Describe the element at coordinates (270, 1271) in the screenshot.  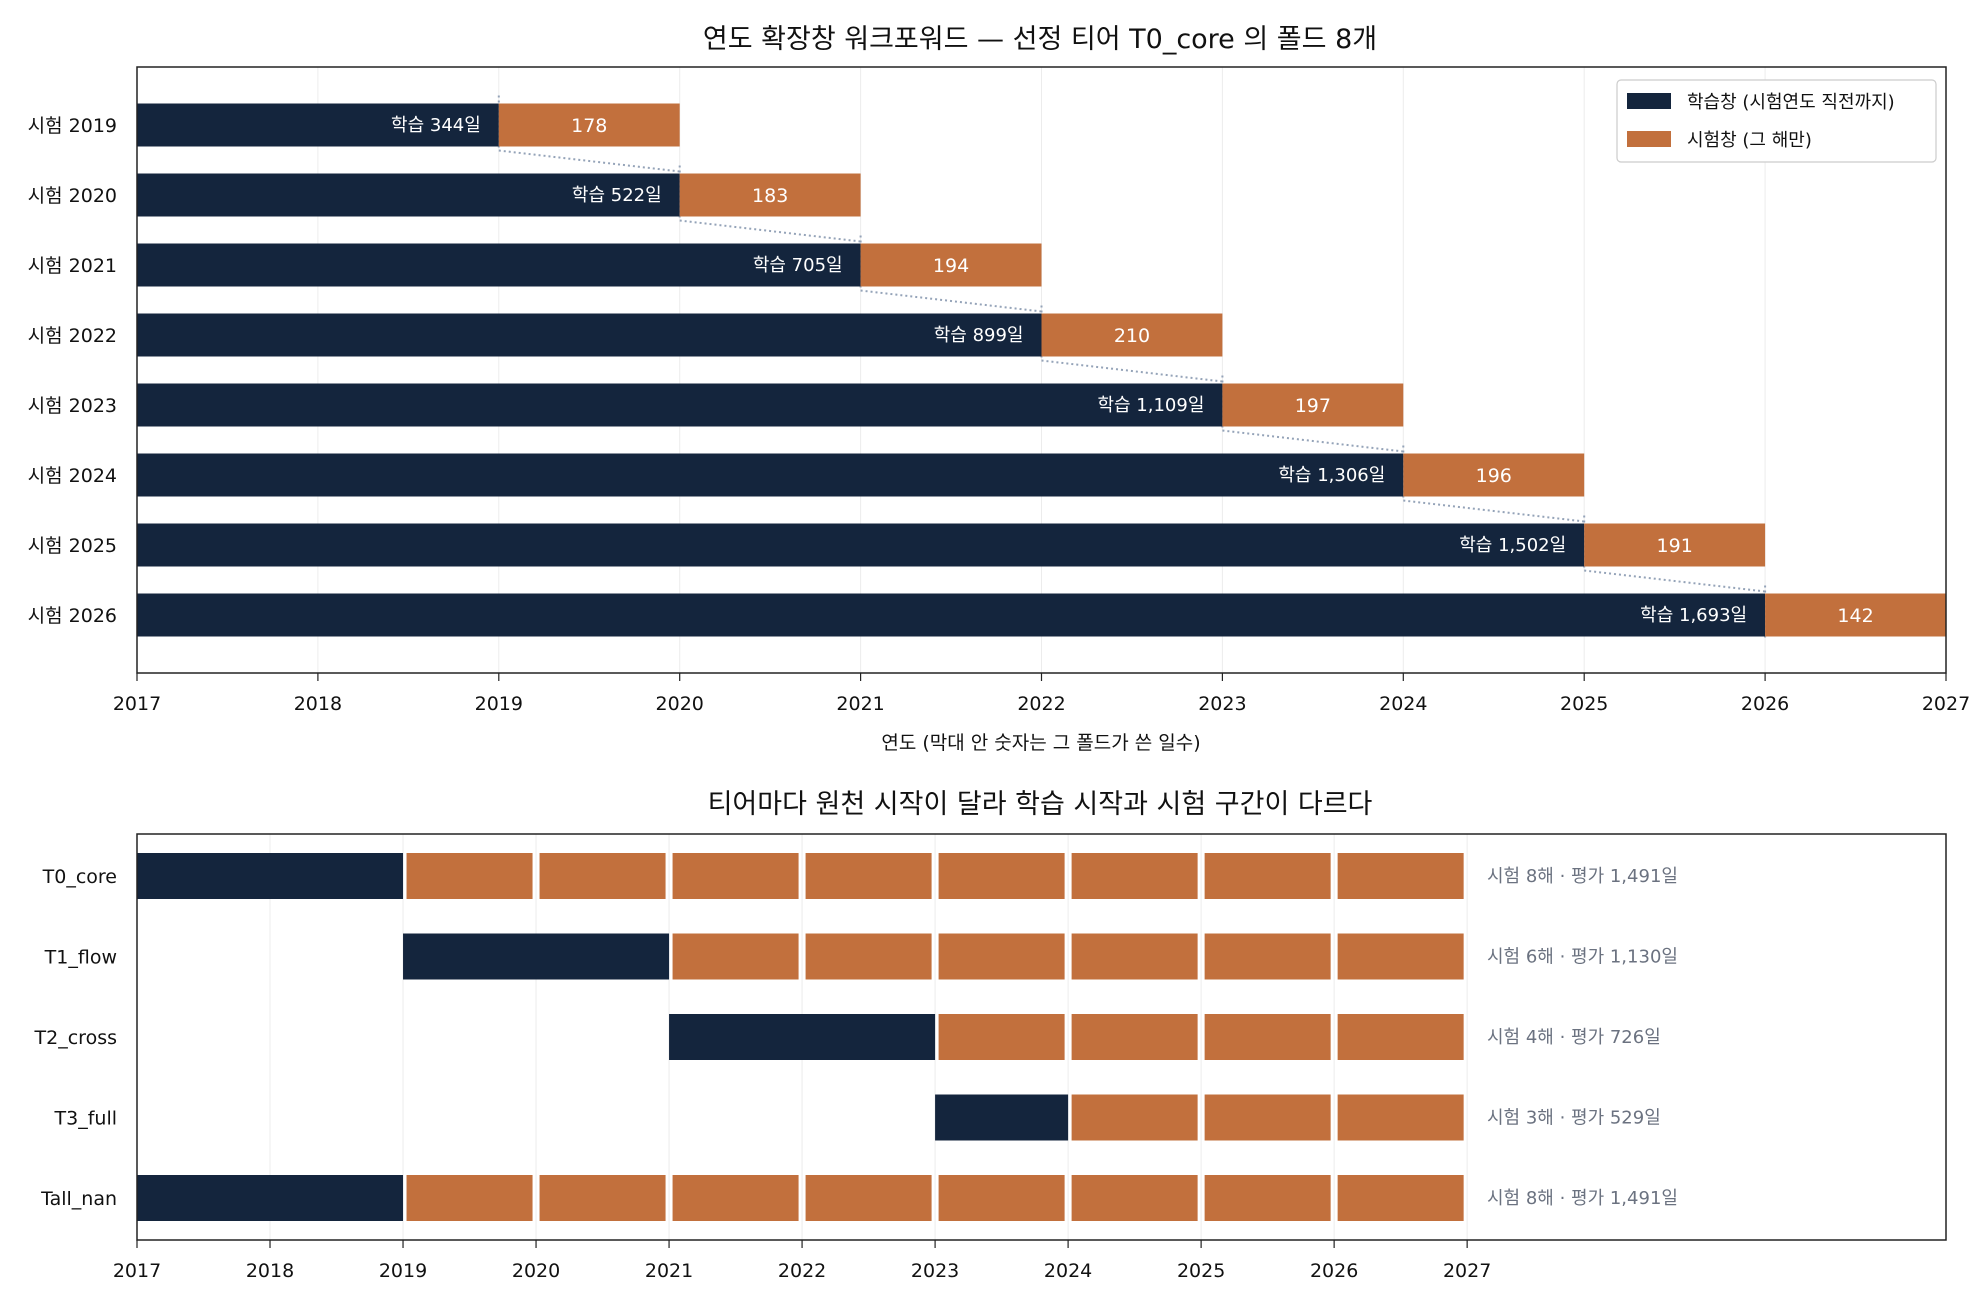
I see `x-tick-label: 2018` at that location.